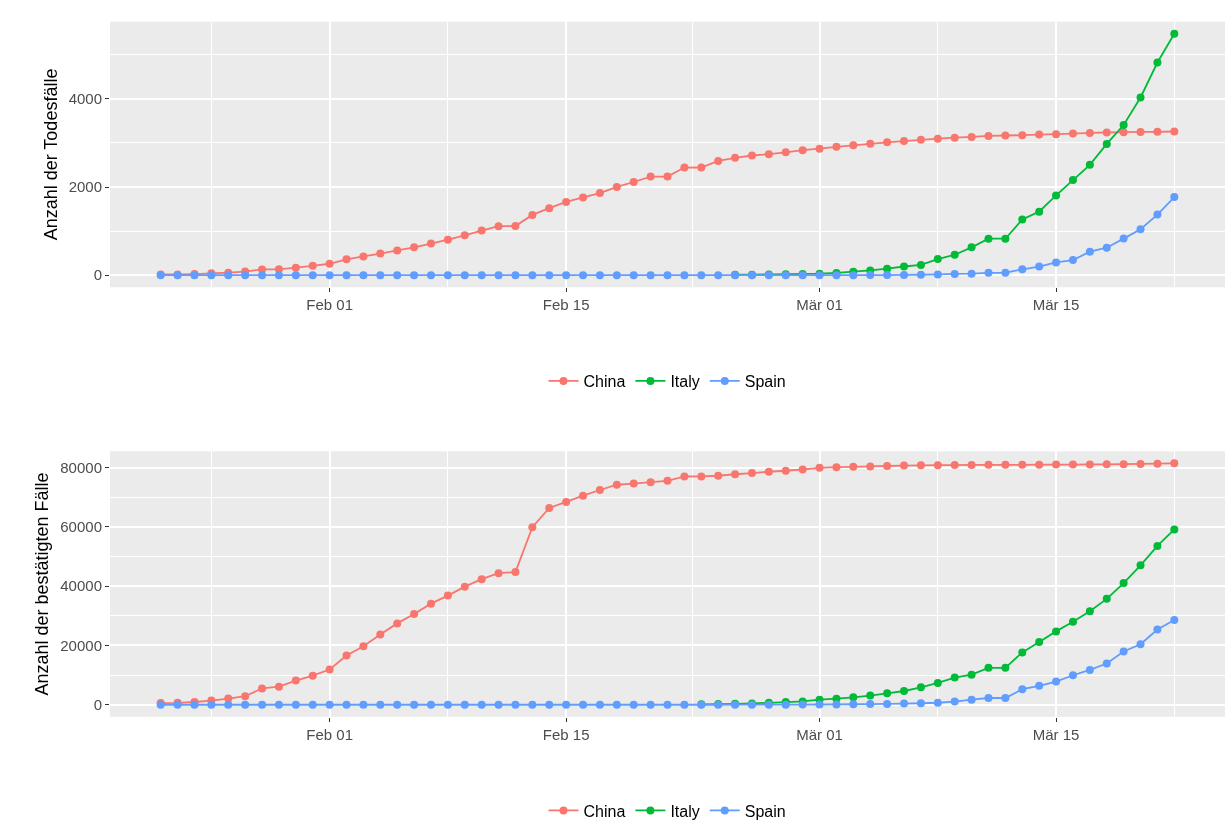  Describe the element at coordinates (81, 645) in the screenshot. I see `y-tick-label: 20000` at that location.